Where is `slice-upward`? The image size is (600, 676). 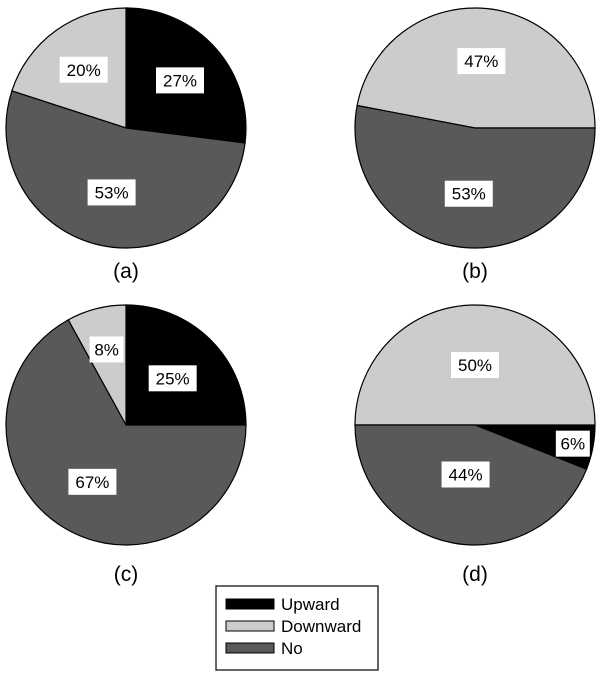
slice-upward is located at coordinates (186, 365).